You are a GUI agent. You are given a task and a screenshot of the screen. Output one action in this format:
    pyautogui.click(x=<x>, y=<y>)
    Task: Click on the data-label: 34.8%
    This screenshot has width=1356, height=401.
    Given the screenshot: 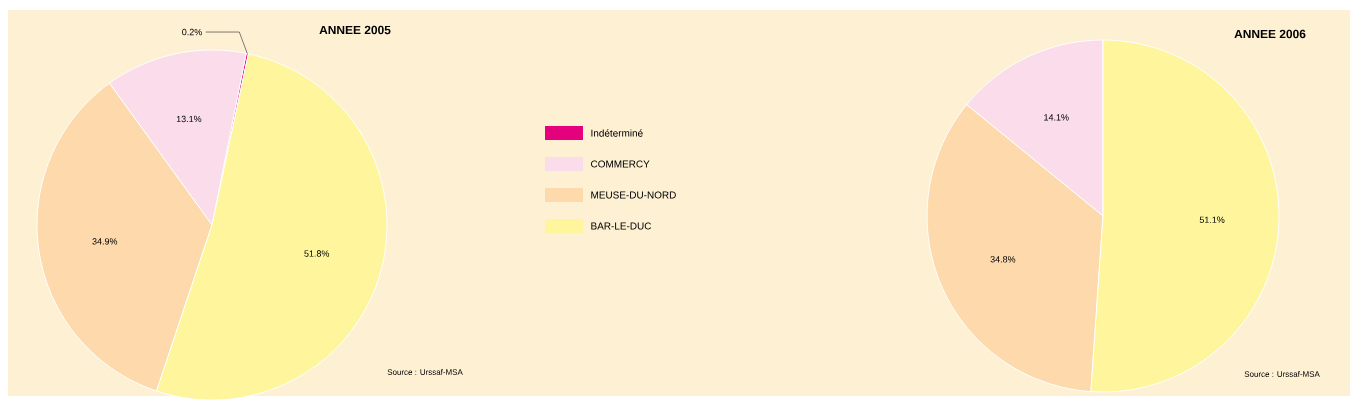 What is the action you would take?
    pyautogui.click(x=1003, y=259)
    